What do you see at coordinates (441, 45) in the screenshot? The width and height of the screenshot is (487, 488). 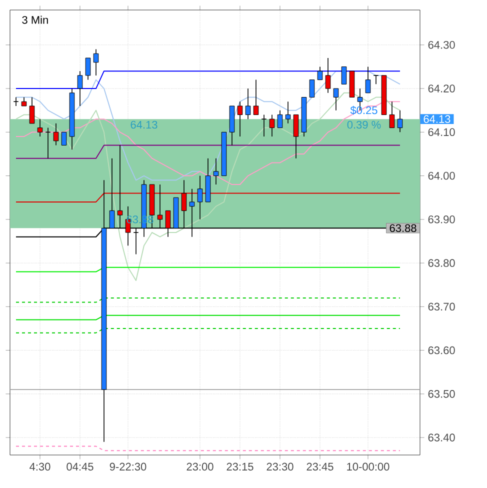 I see `y-tick-label: 64.30` at bounding box center [441, 45].